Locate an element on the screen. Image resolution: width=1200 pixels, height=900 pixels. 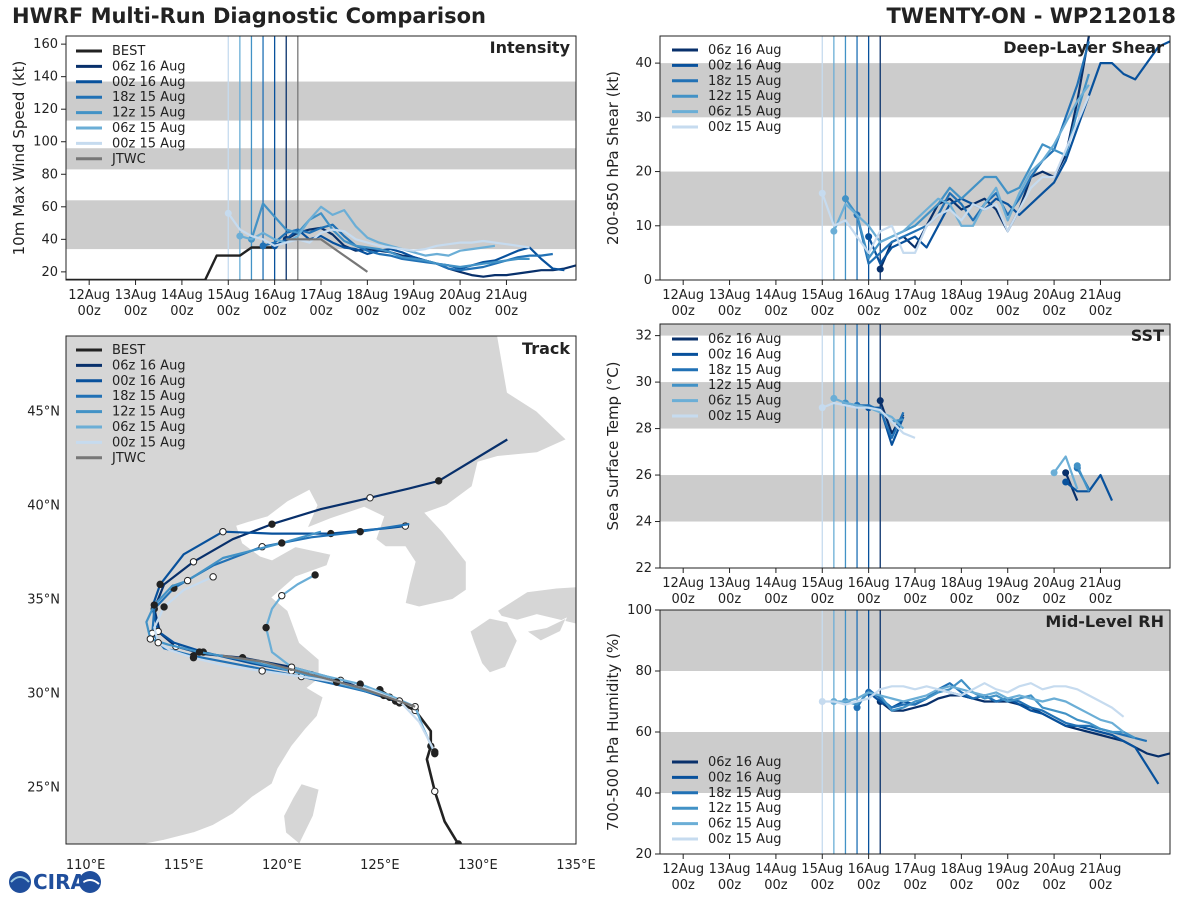
shear-series-00z-16-aug is located at coordinates (1018, 152).